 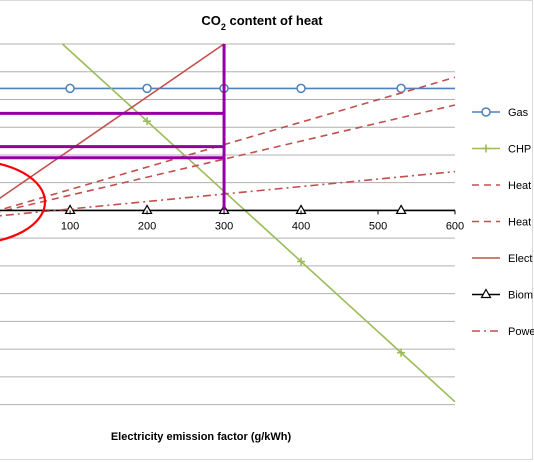 I want to click on x-tick-label: 200, so click(x=147, y=226).